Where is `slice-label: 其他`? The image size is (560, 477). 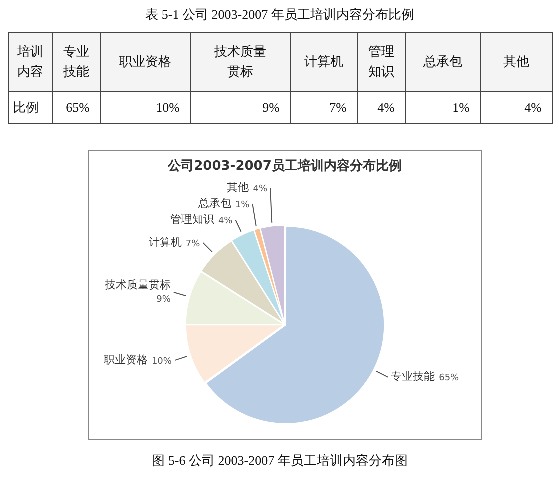
slice-label: 其他 is located at coordinates (238, 187).